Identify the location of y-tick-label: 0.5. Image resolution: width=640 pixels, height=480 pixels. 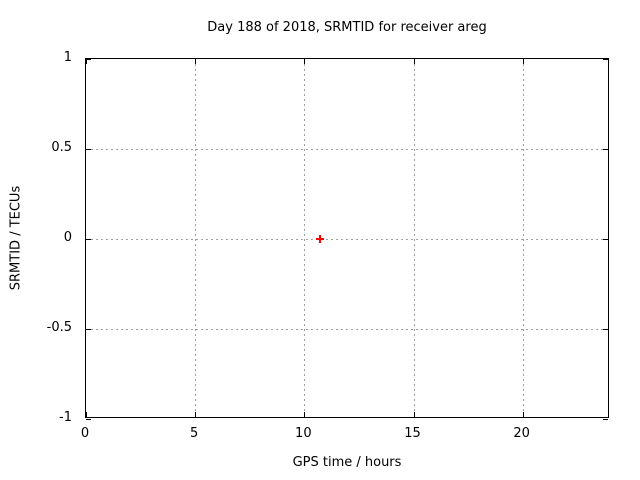
(61, 147).